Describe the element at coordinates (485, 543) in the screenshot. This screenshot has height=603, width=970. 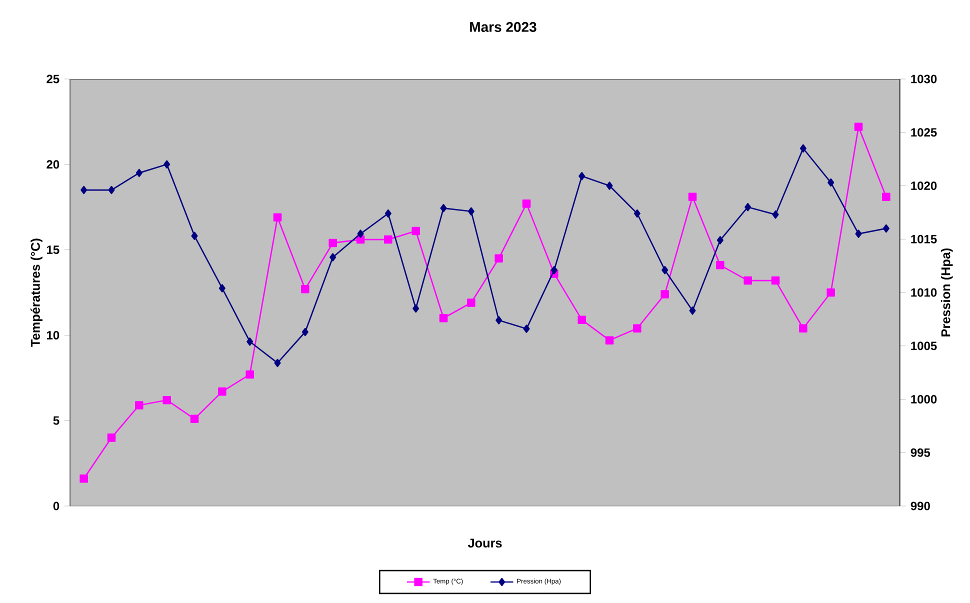
I see `x-axis-title: Jours` at that location.